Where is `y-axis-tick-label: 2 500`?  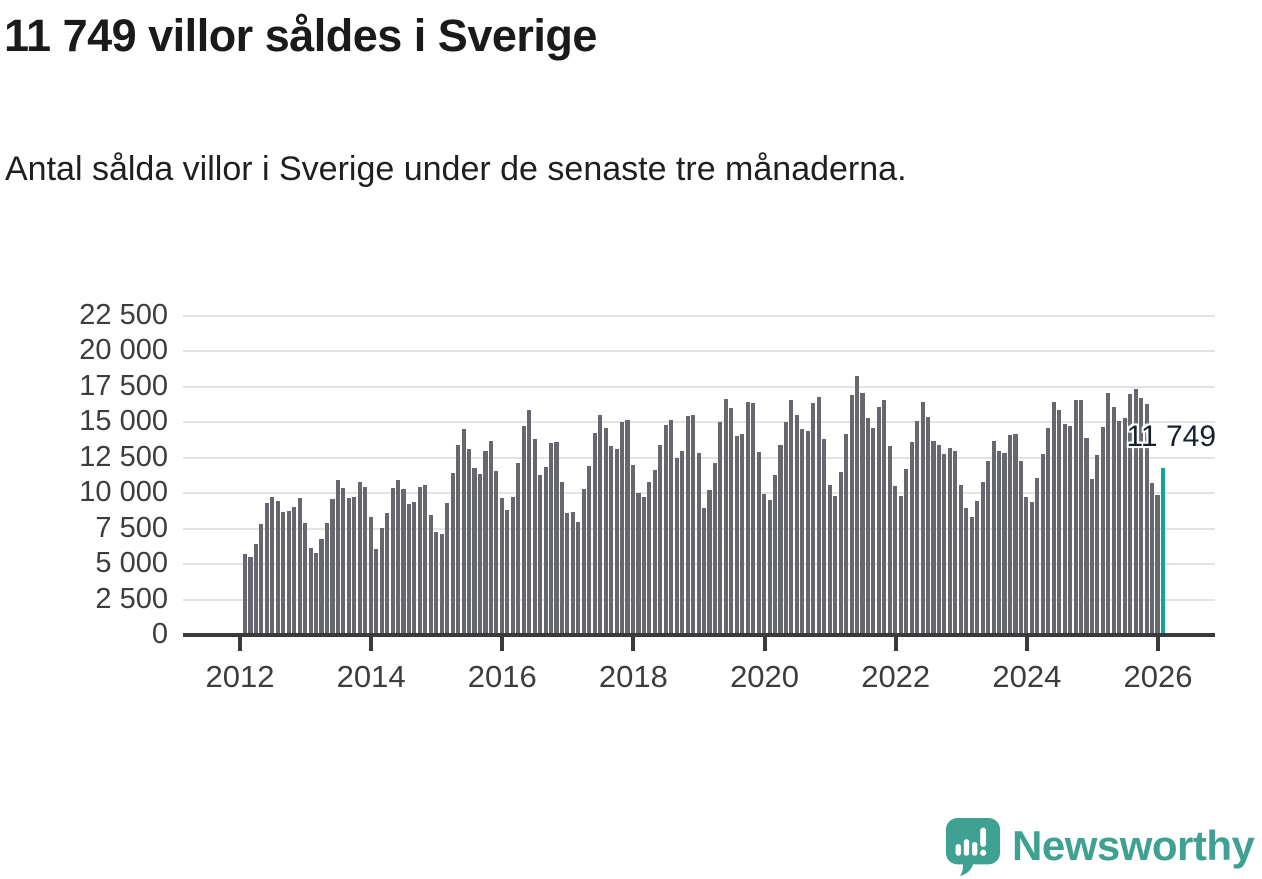
y-axis-tick-label: 2 500 is located at coordinates (131, 598).